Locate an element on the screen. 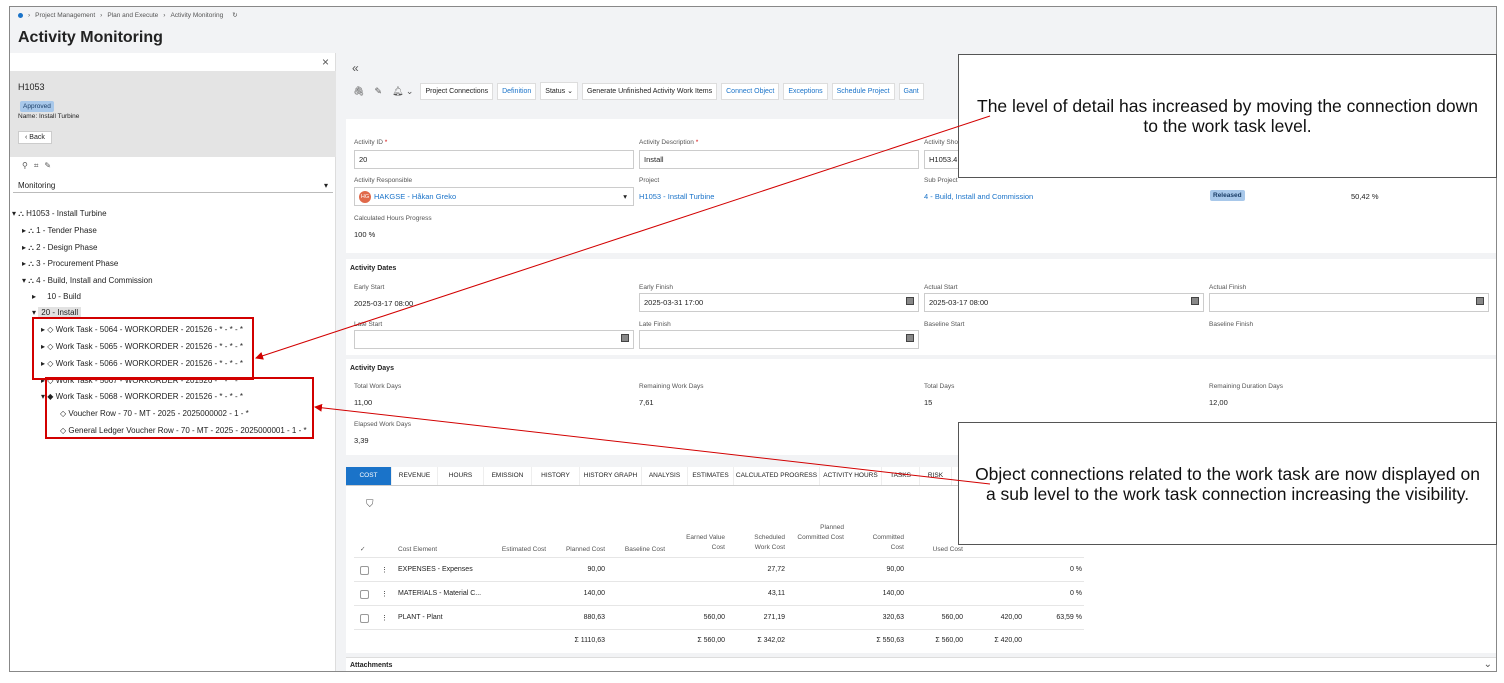 The width and height of the screenshot is (1504, 683). tab-calculated-progress: CALCULATED PROGRESS is located at coordinates (777, 476).